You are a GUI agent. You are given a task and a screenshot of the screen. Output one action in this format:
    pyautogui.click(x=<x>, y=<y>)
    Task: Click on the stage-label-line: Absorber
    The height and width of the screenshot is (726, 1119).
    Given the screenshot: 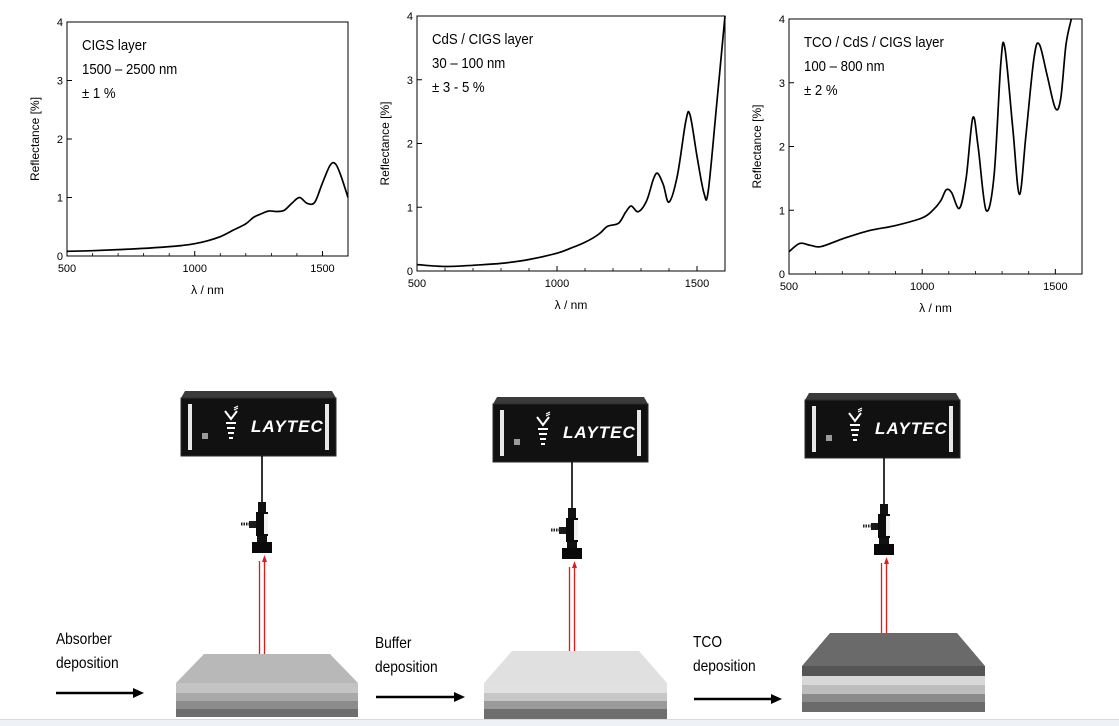 What is the action you would take?
    pyautogui.click(x=84, y=639)
    